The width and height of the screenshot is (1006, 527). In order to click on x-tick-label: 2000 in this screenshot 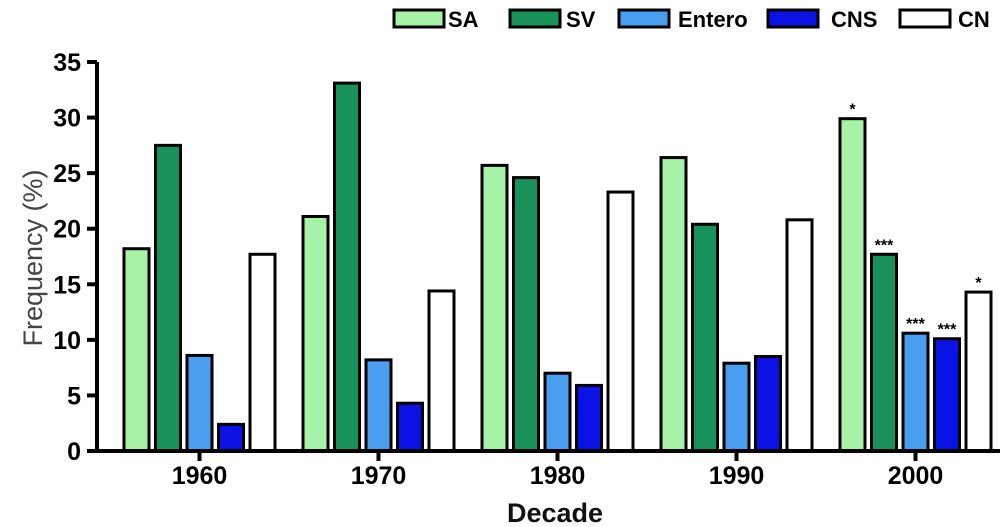, I will do `click(916, 476)`.